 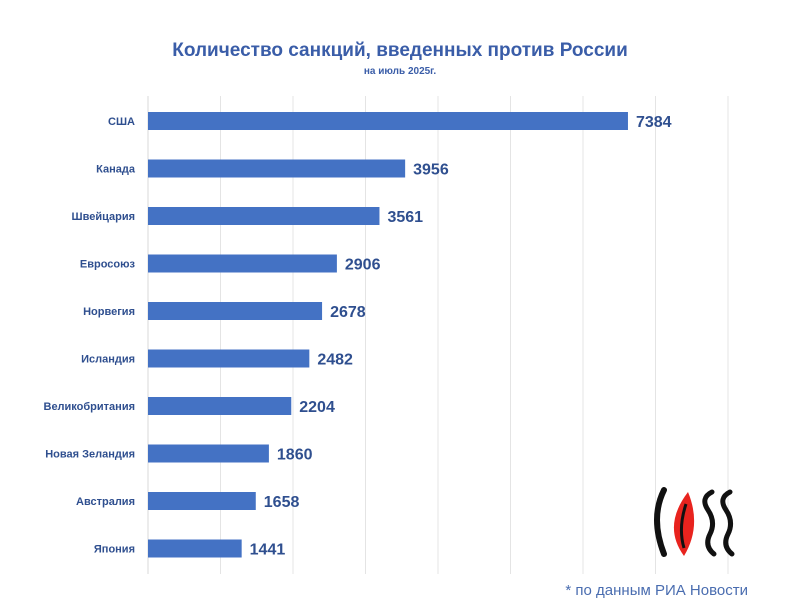 I want to click on cross-logo-icon, so click(x=694, y=522).